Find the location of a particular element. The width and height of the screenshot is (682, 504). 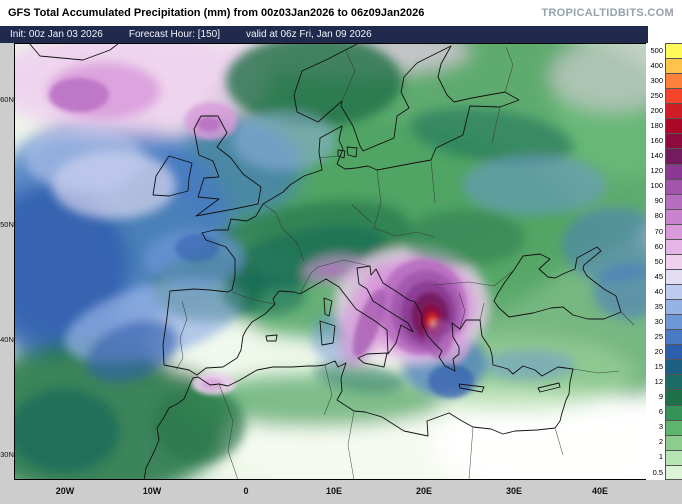

colorbar-value-label: 140 is located at coordinates (656, 156).